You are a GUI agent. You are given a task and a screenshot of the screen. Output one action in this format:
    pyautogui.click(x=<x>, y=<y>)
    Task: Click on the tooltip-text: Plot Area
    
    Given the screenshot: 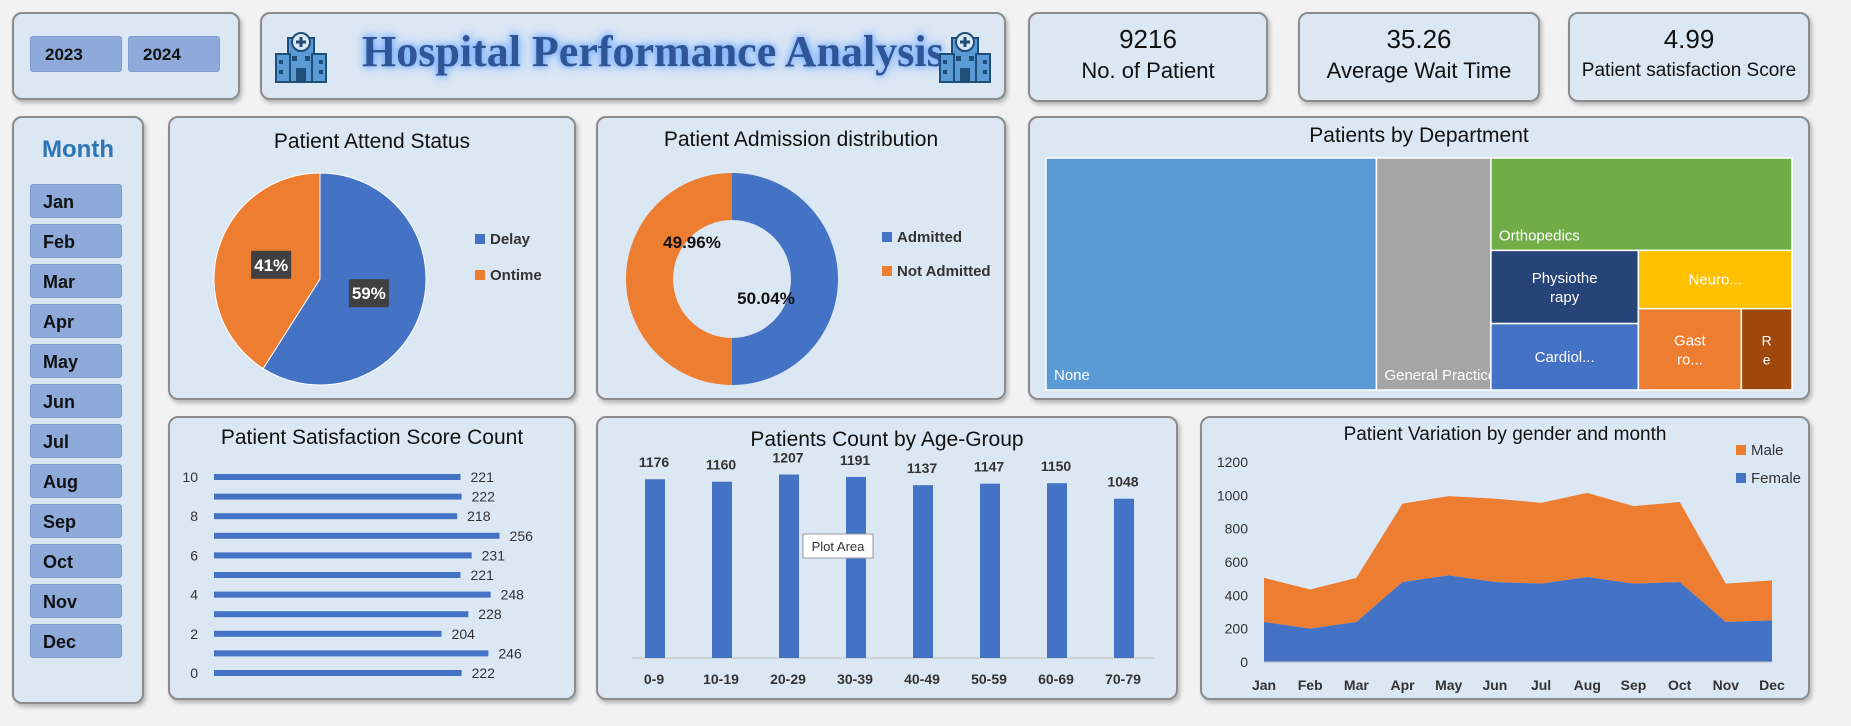 What is the action you would take?
    pyautogui.click(x=839, y=546)
    